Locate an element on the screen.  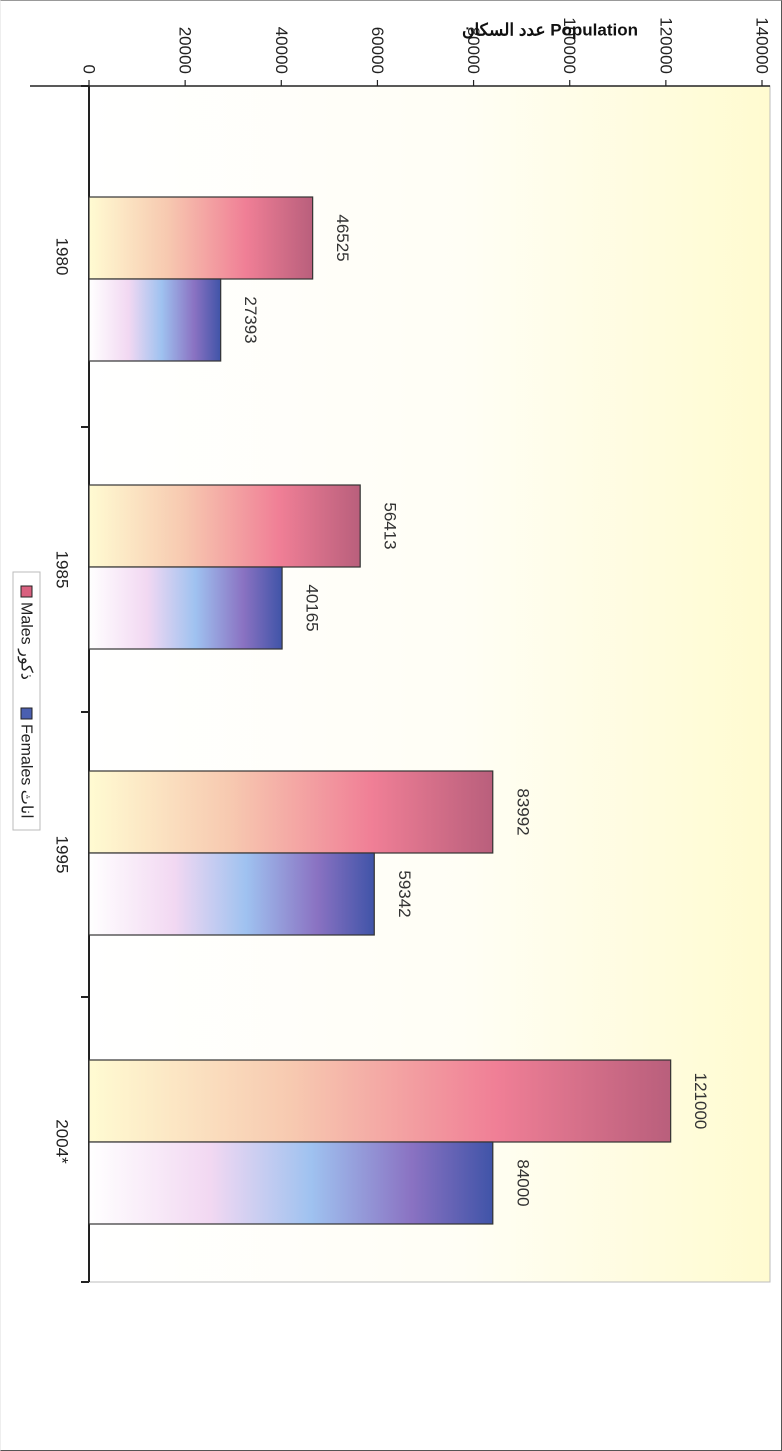
legend-swatch-males is located at coordinates (26, 591).